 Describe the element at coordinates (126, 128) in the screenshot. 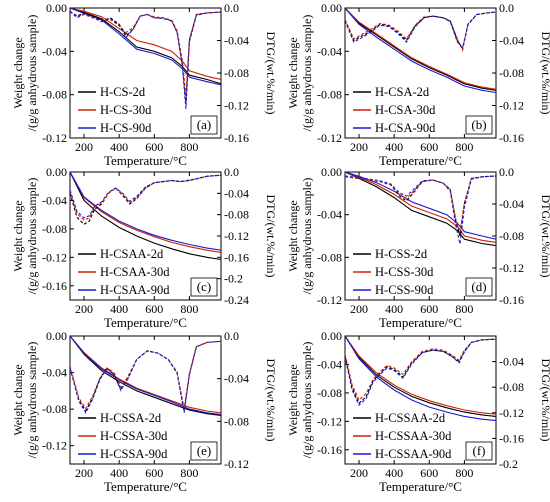

I see `legend-label: H-CS-90d` at that location.